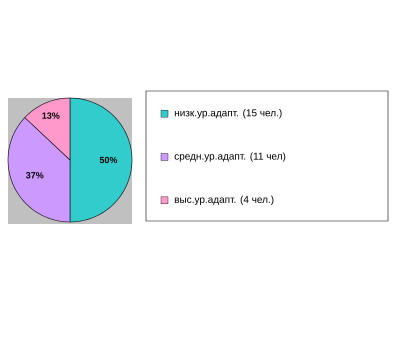 The height and width of the screenshot is (337, 397). Describe the element at coordinates (51, 115) in the screenshot. I see `data-label: 13%` at that location.